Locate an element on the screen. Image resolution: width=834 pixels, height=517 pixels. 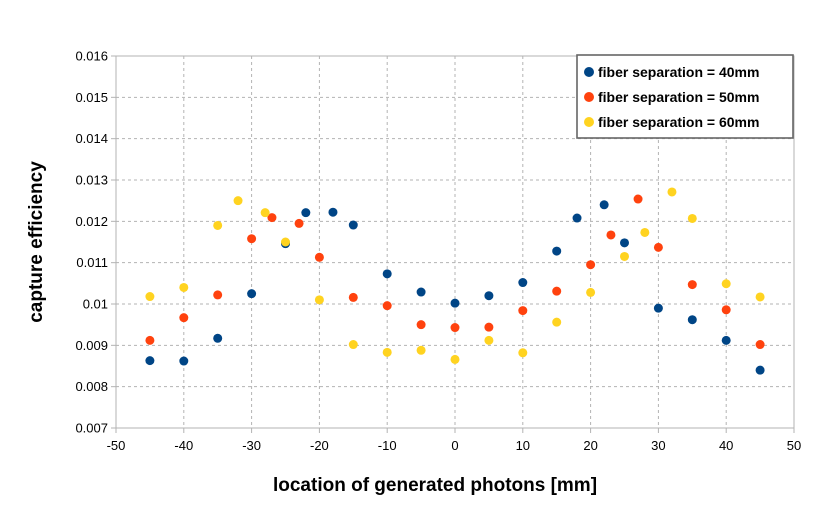
legend-marker-50mm is located at coordinates (589, 97).